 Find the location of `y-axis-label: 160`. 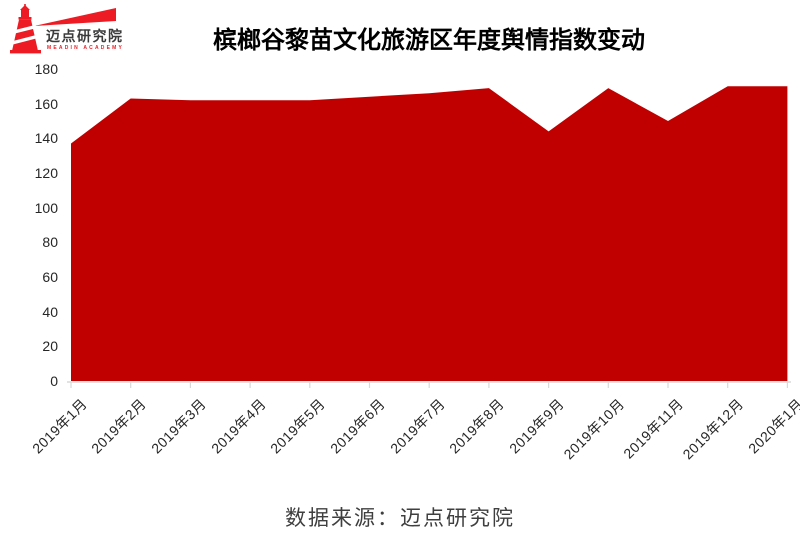

y-axis-label: 160 is located at coordinates (46, 103).